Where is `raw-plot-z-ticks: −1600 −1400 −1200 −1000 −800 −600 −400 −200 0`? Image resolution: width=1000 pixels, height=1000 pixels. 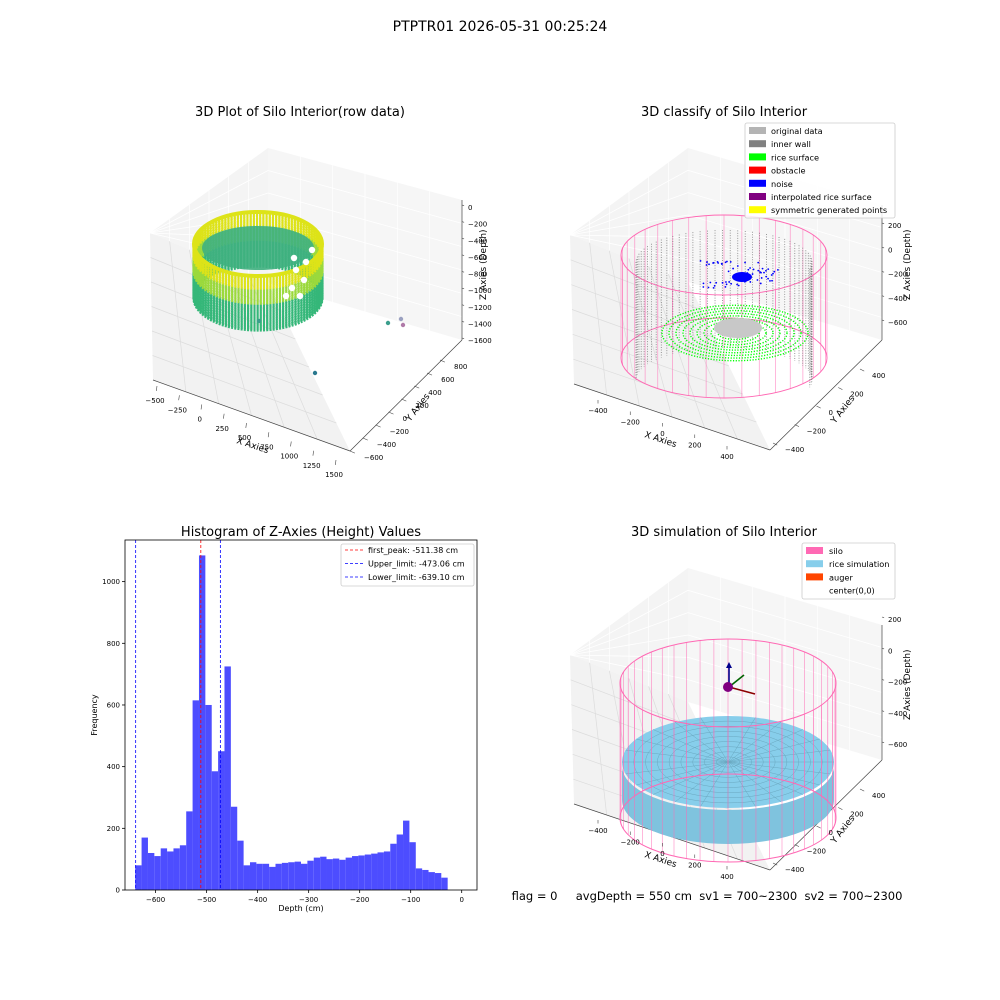
raw-plot-z-ticks: −1600 −1400 −1200 −1000 −800 −600 −400 −200 0 is located at coordinates (476, 274).